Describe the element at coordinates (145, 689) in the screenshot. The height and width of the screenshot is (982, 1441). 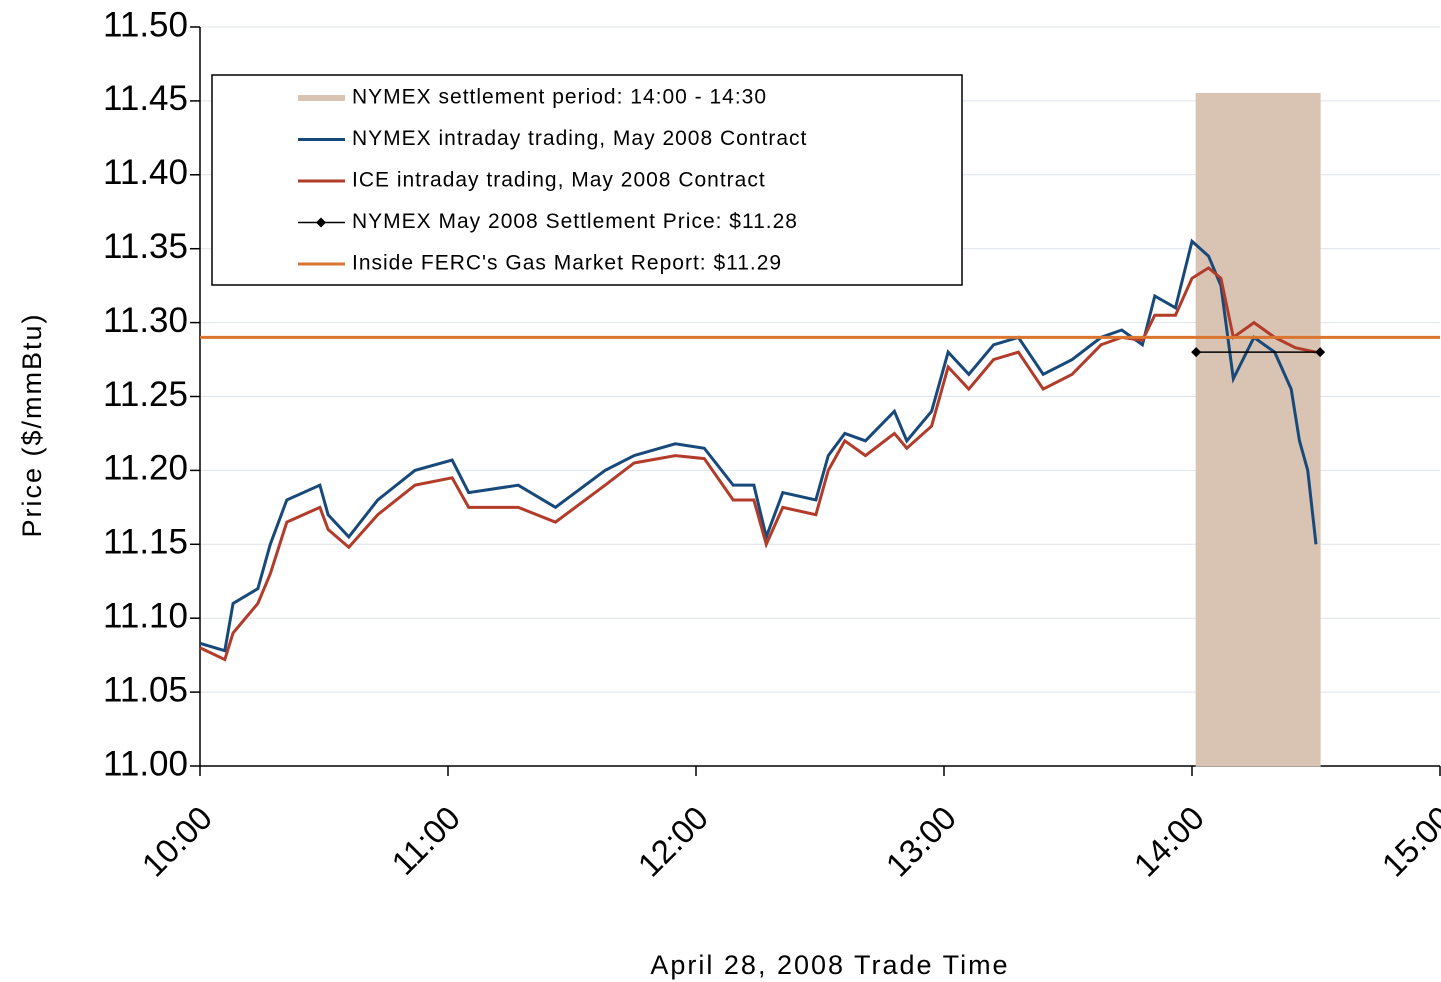
I see `y-tick-label: 11.05` at that location.